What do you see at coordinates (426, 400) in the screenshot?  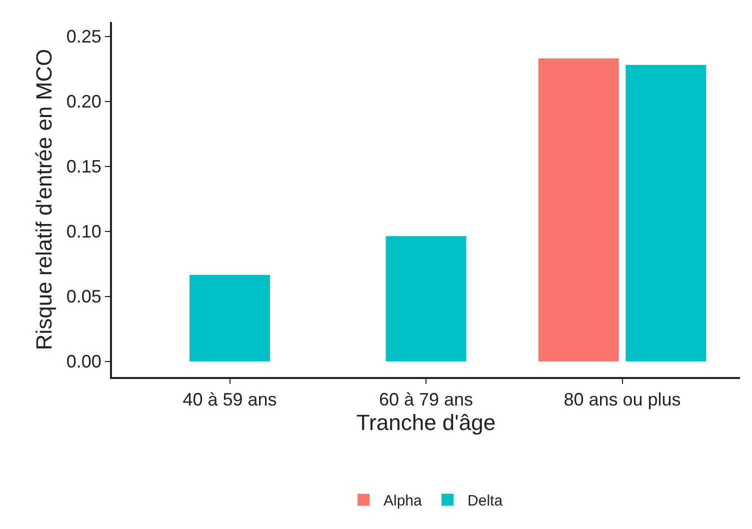 I see `x-tick-label: 60 à 79 ans` at bounding box center [426, 400].